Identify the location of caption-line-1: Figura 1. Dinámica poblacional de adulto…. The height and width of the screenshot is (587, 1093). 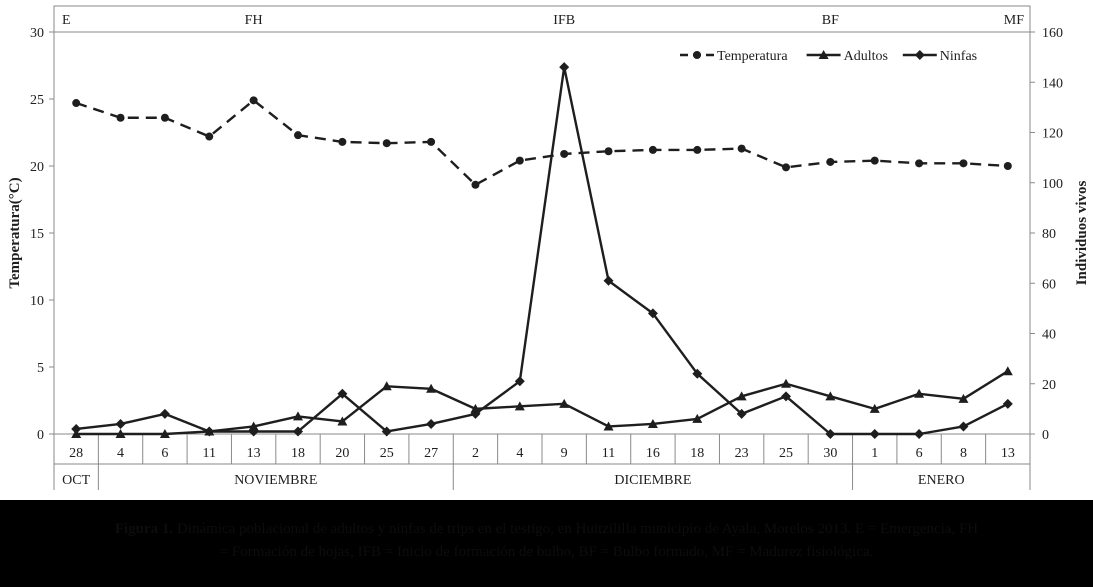
(546, 529).